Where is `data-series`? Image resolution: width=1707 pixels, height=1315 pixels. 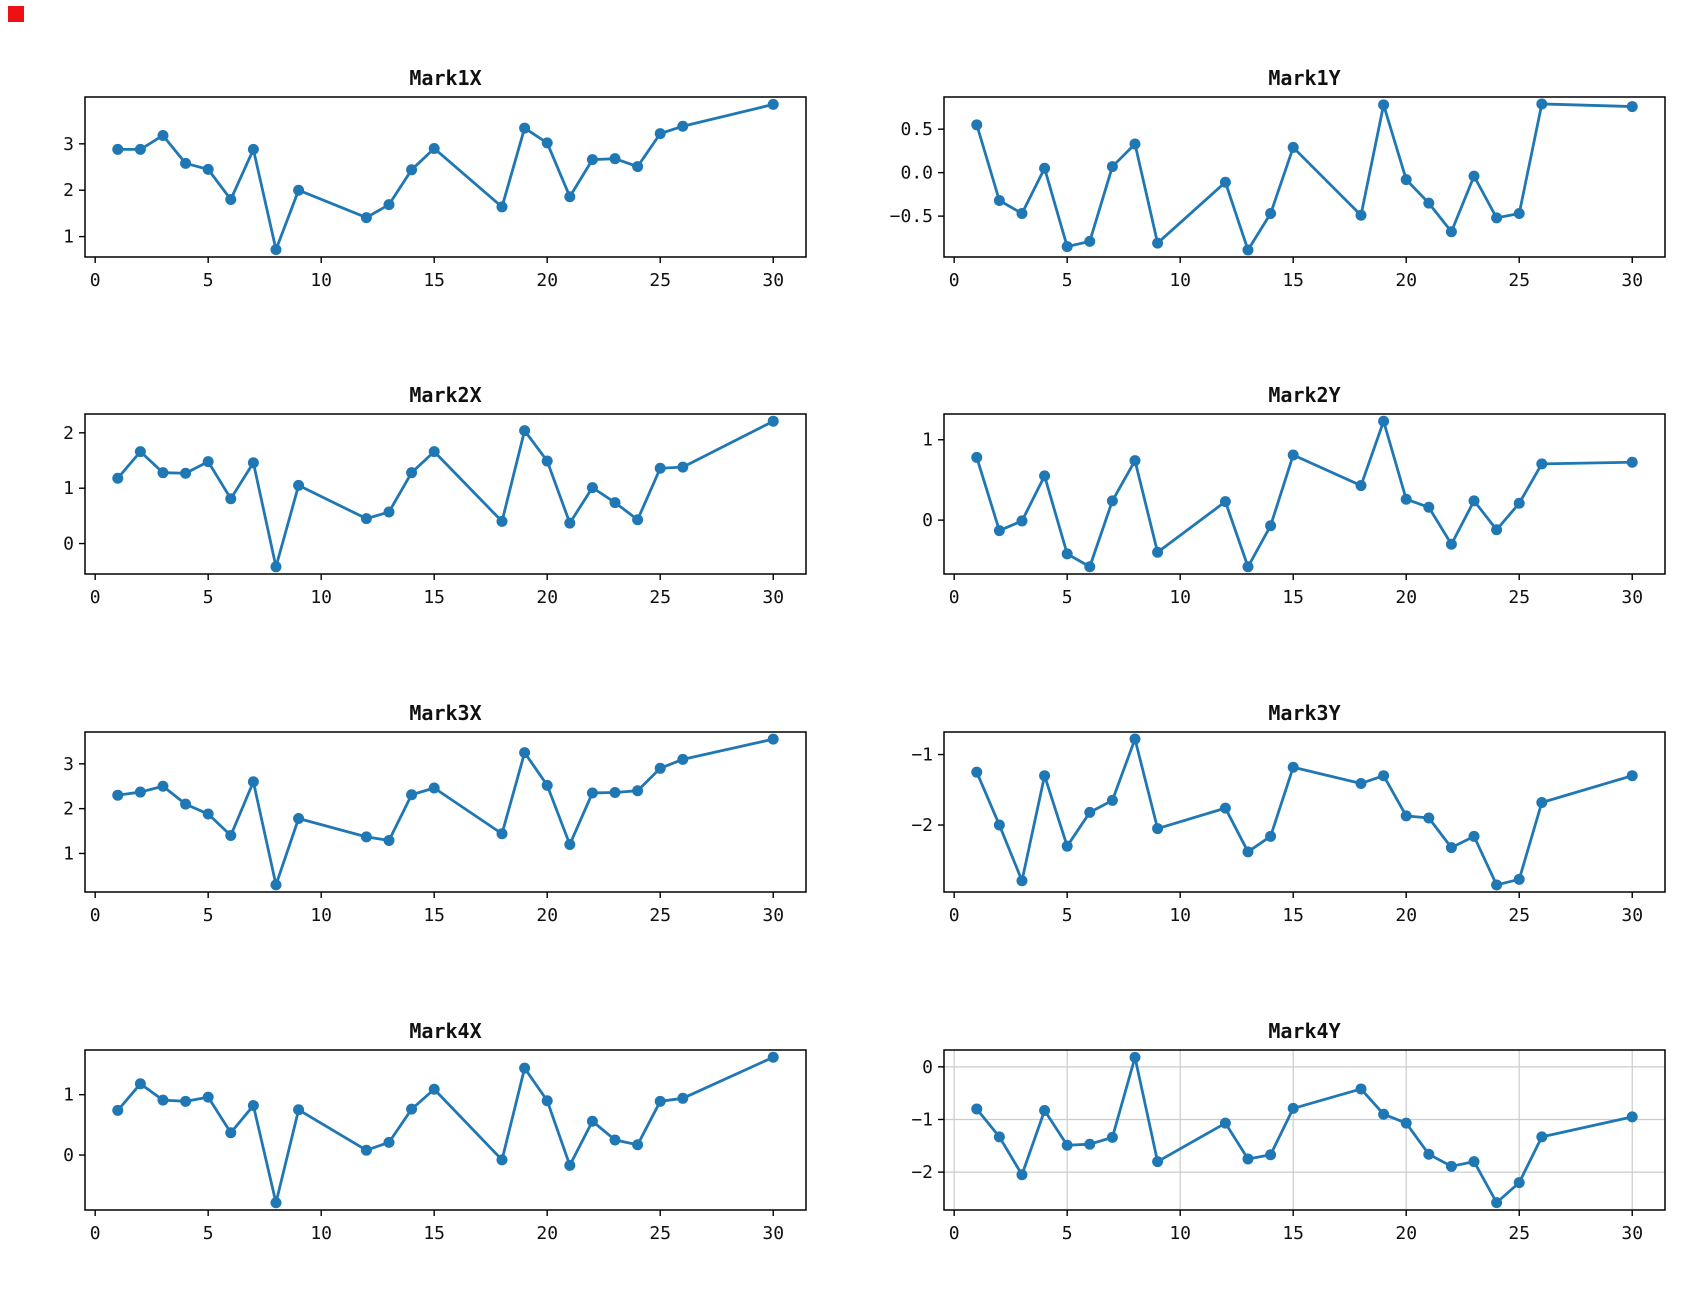
data-series is located at coordinates (445, 1130).